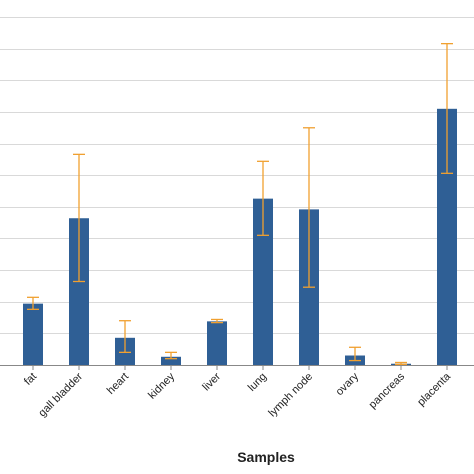 This screenshot has height=474, width=474. I want to click on x-tick-label: fat, so click(30, 379).